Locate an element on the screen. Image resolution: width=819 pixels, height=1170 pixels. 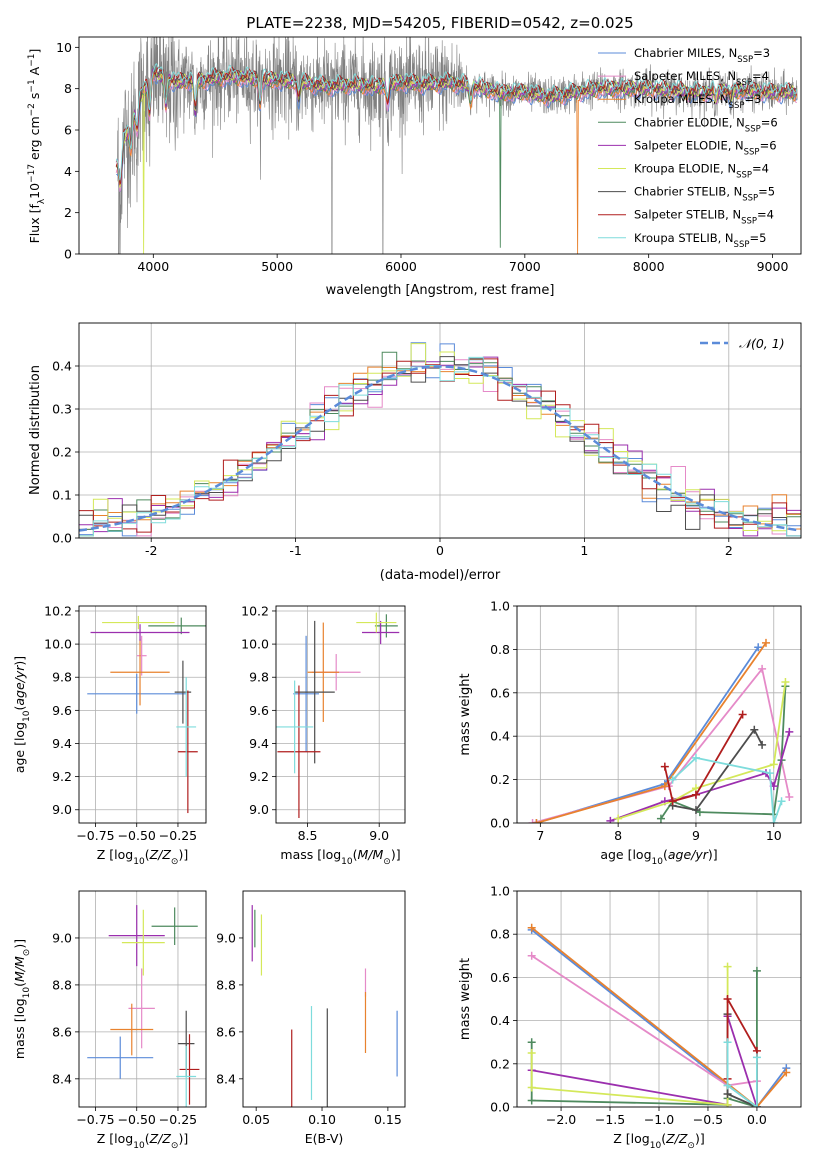
x-axis-label: age [log10(age/yr)] is located at coordinates (658, 857).